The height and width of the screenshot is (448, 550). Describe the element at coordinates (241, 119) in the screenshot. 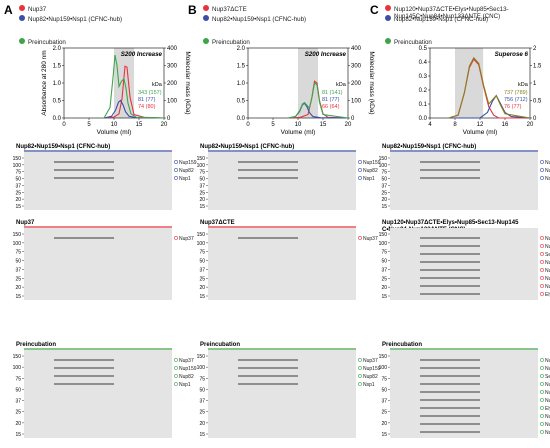

I see `y-tick-label: 0.0` at that location.